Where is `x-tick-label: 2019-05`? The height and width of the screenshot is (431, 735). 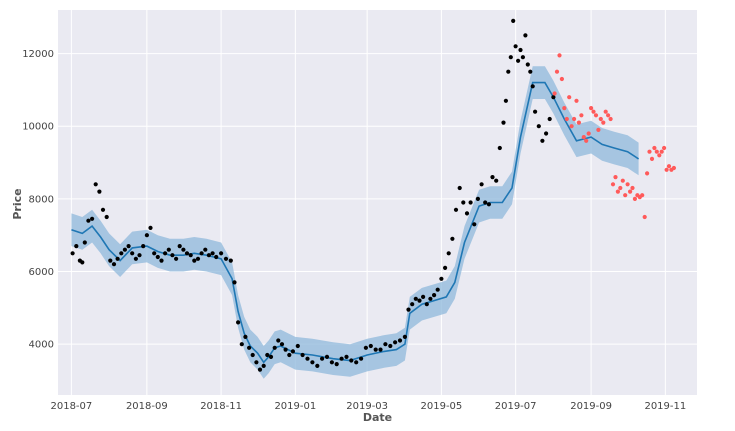 x-tick-label: 2019-05 is located at coordinates (442, 406).